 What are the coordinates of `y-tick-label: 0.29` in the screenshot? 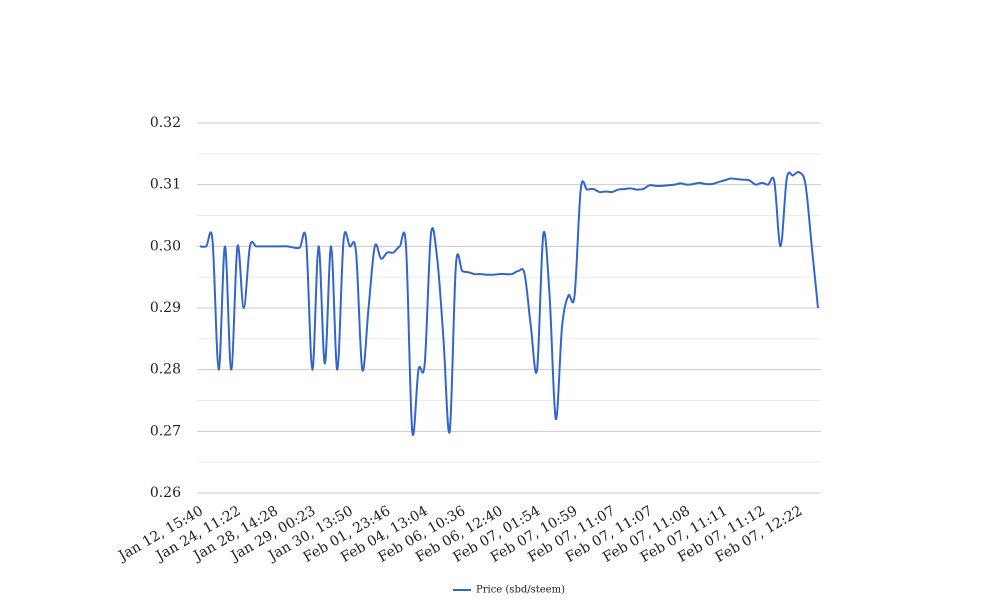 It's located at (165, 308).